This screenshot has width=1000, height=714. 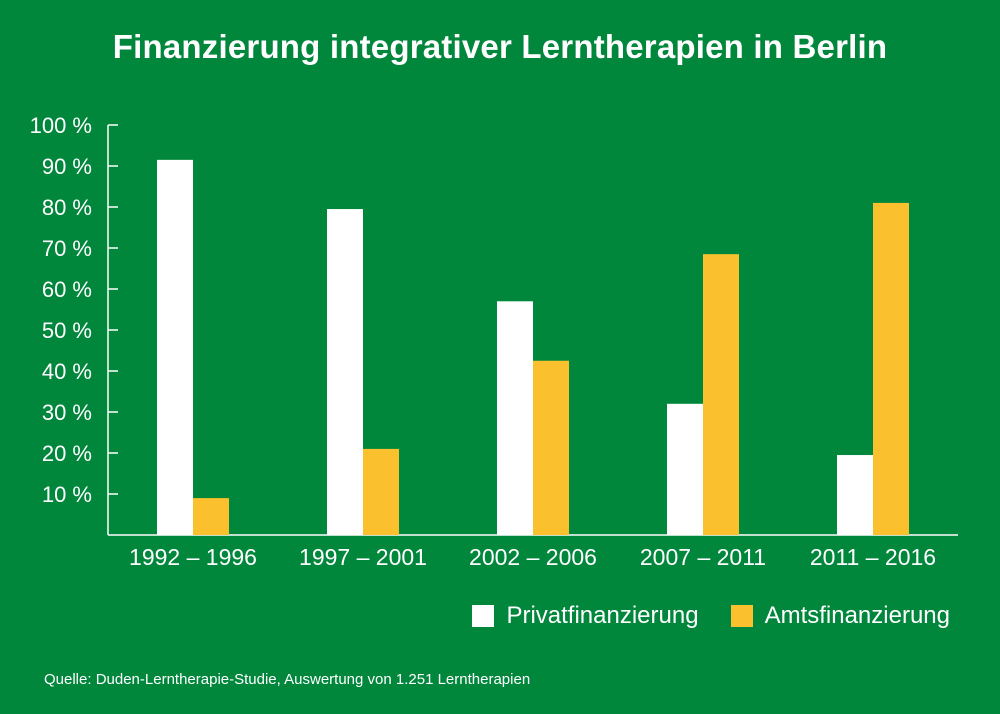 I want to click on legend-item-public: Amtsfinanzierung, so click(x=840, y=616).